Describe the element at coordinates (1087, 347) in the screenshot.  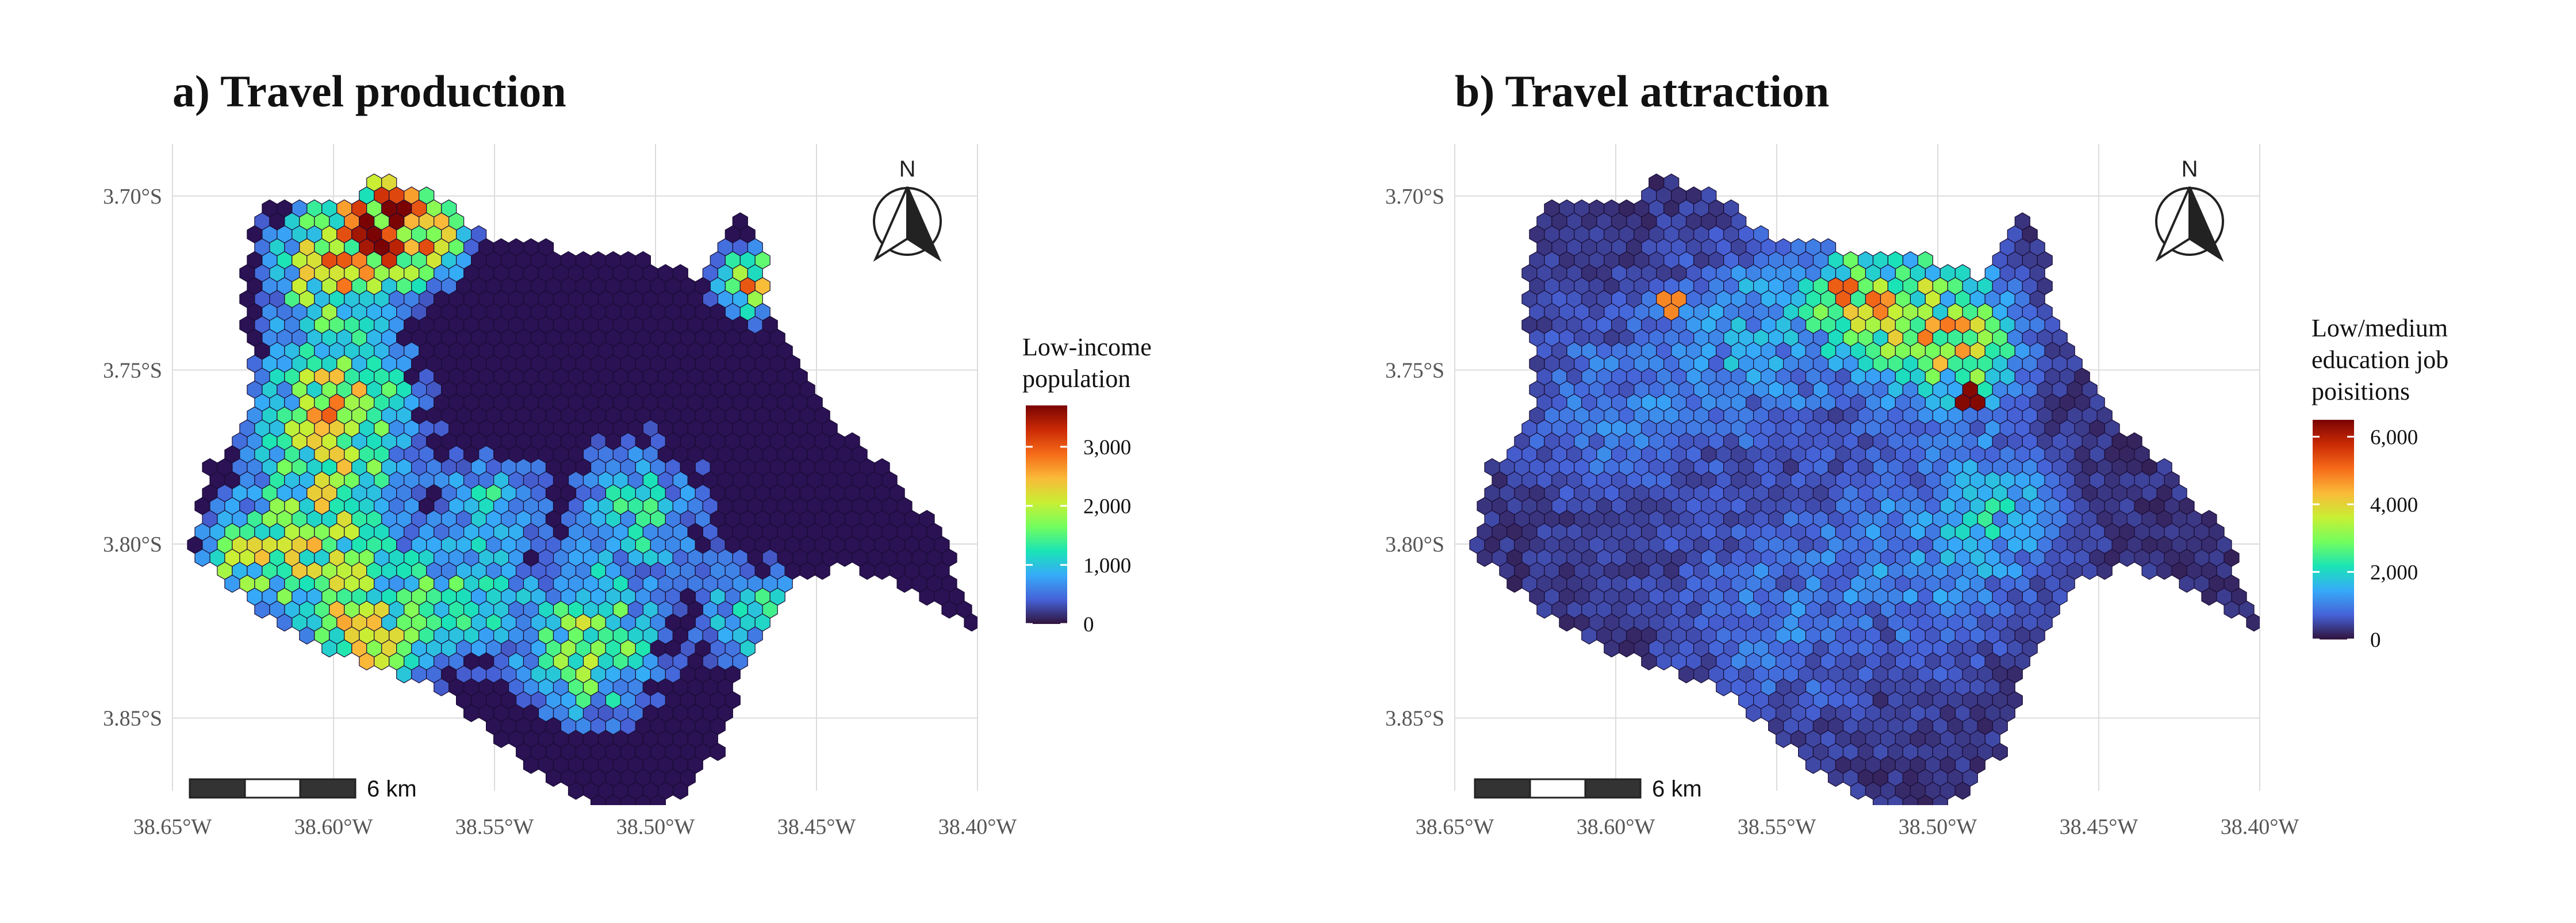
I see `legend-title-line-1: Low-income` at that location.